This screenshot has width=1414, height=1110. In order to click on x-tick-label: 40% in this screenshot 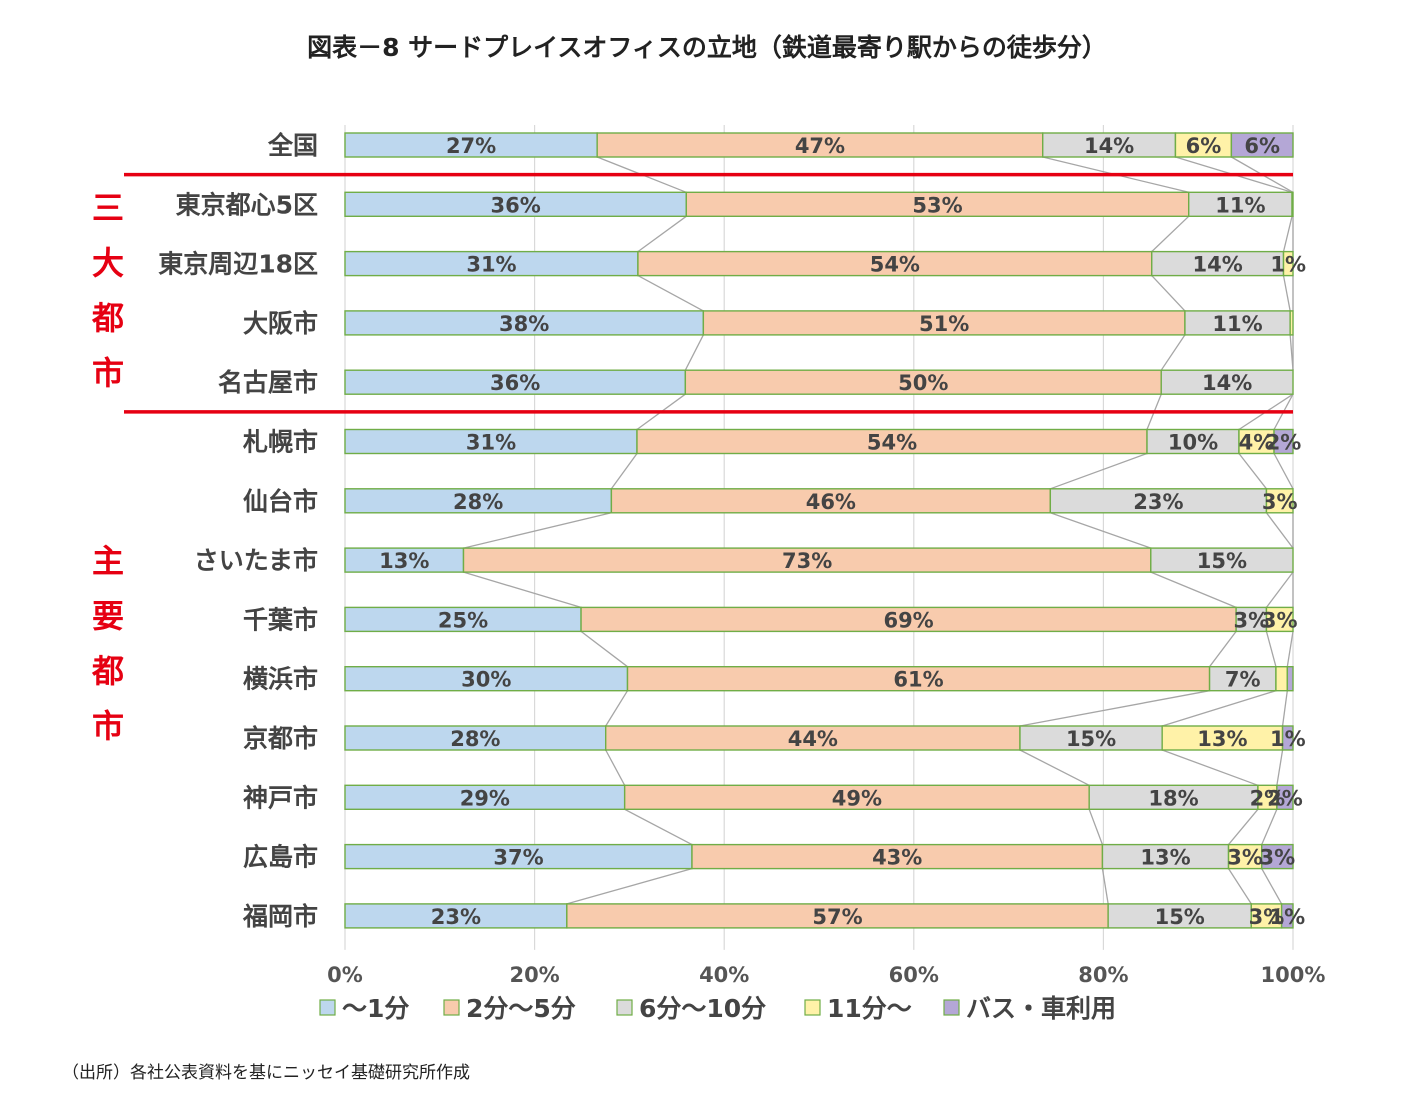, I will do `click(724, 975)`.